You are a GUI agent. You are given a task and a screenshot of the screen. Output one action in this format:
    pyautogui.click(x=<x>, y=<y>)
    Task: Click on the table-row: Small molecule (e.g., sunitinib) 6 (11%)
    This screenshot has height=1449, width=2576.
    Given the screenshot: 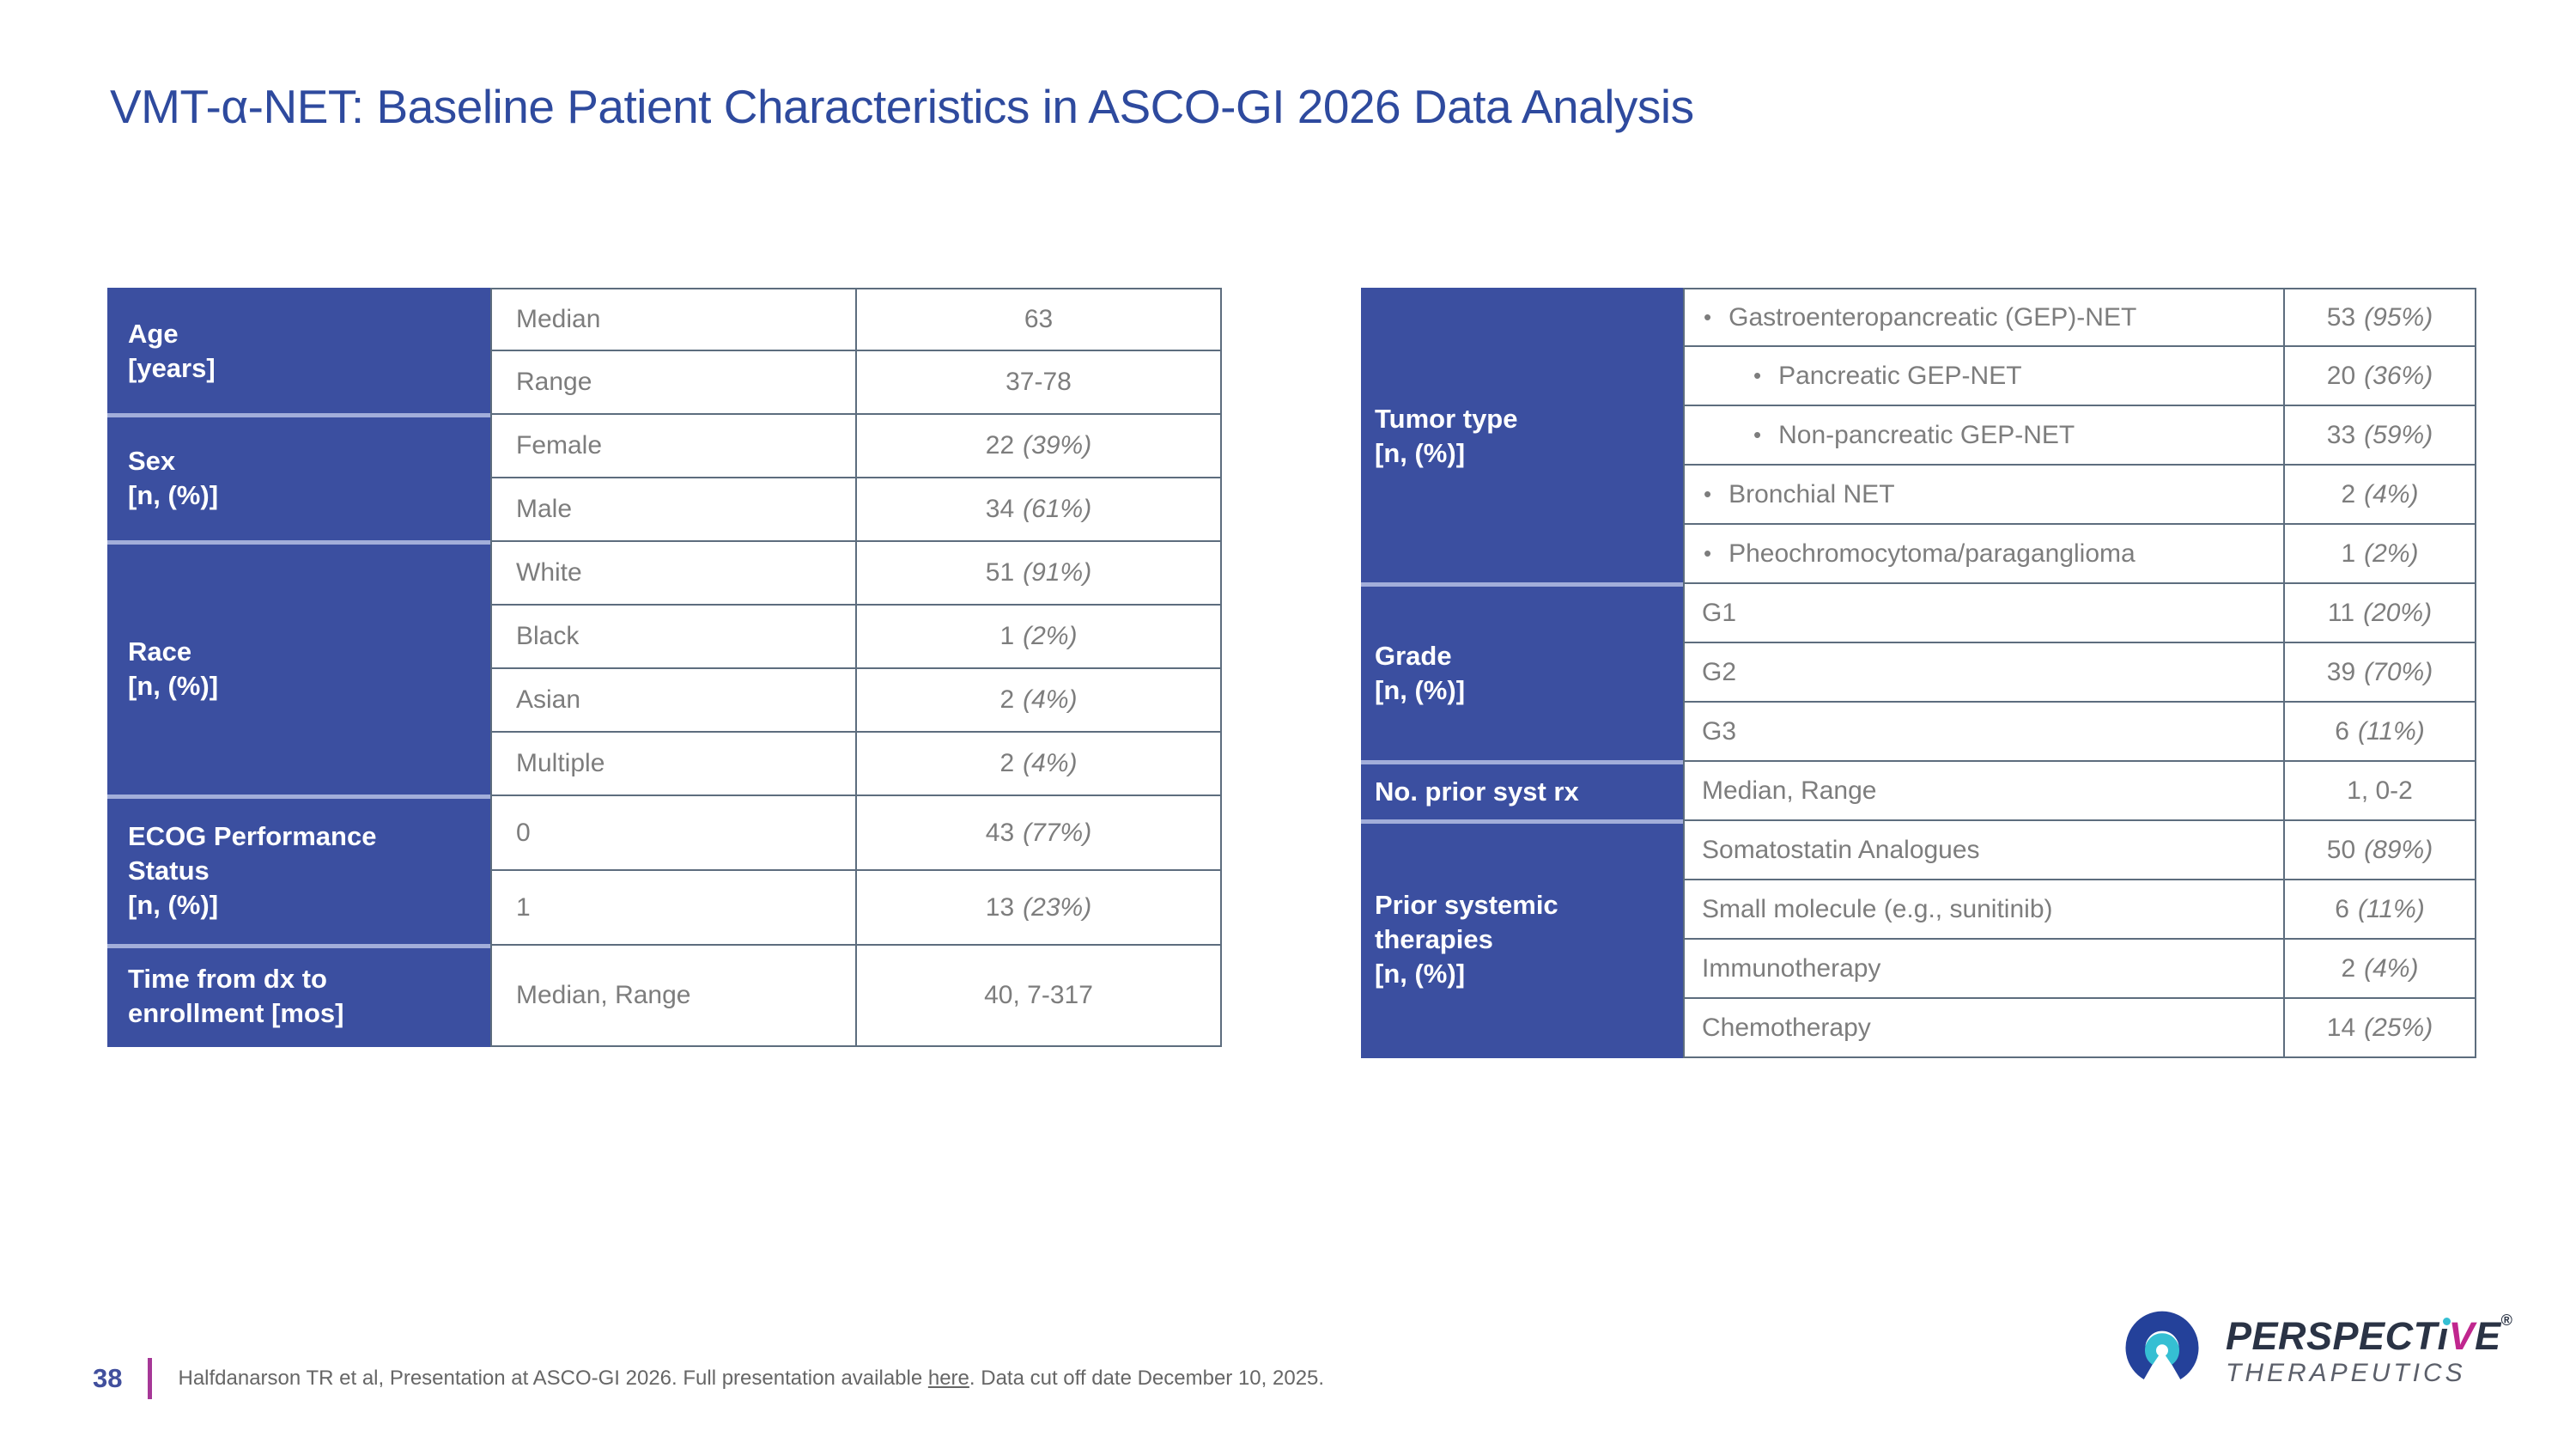 What is the action you would take?
    pyautogui.click(x=2079, y=910)
    